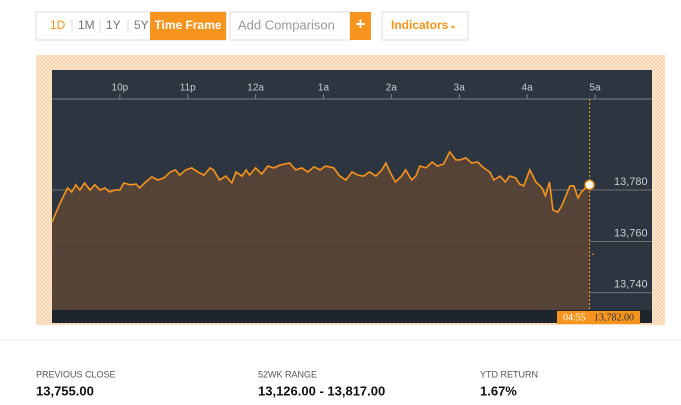  What do you see at coordinates (286, 24) in the screenshot?
I see `comparison-placeholder: Add Comparison` at bounding box center [286, 24].